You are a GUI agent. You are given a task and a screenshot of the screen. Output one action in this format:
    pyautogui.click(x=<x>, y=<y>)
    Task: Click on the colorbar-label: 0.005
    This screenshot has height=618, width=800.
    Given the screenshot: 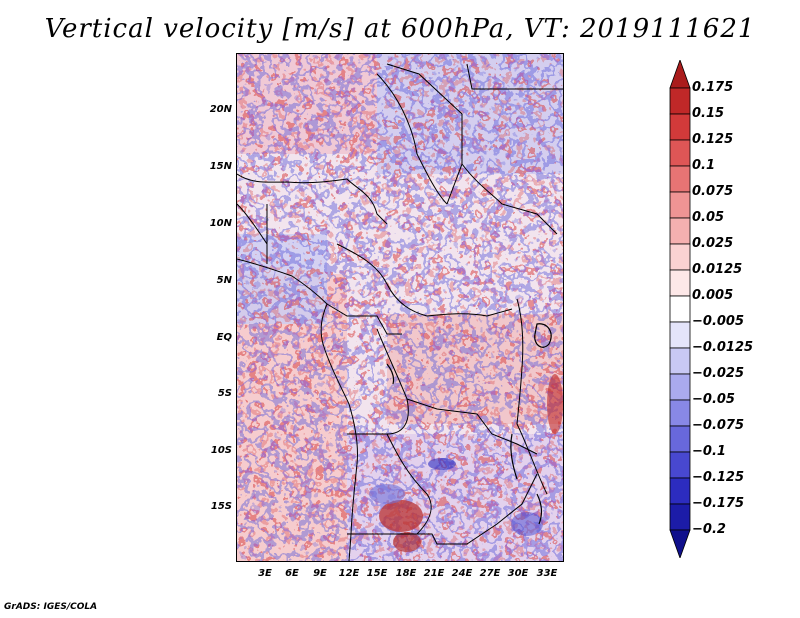 What is the action you would take?
    pyautogui.click(x=713, y=295)
    